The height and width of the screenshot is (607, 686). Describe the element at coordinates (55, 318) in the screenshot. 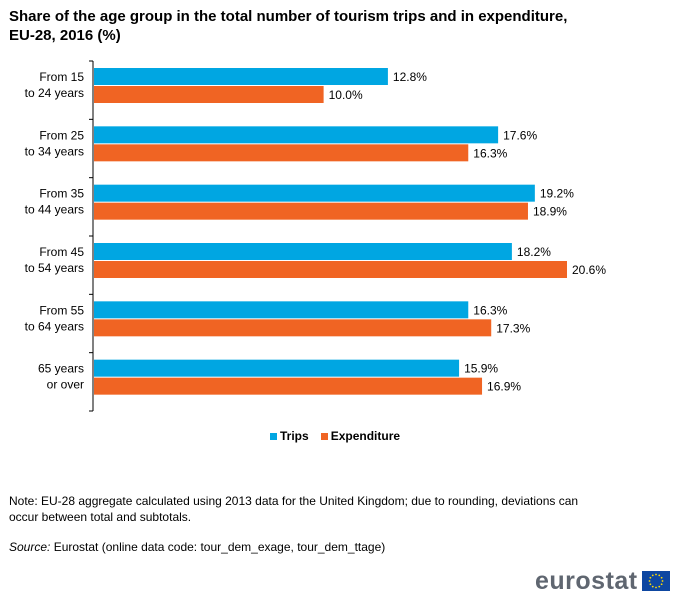

I see `category-label: From 55 to 64 years` at that location.